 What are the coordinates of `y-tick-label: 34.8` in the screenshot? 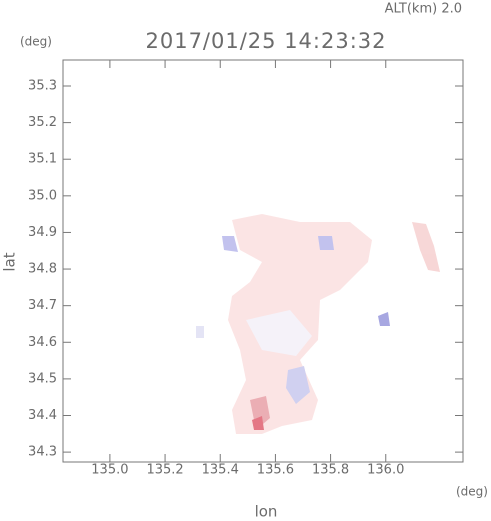 It's located at (42, 269).